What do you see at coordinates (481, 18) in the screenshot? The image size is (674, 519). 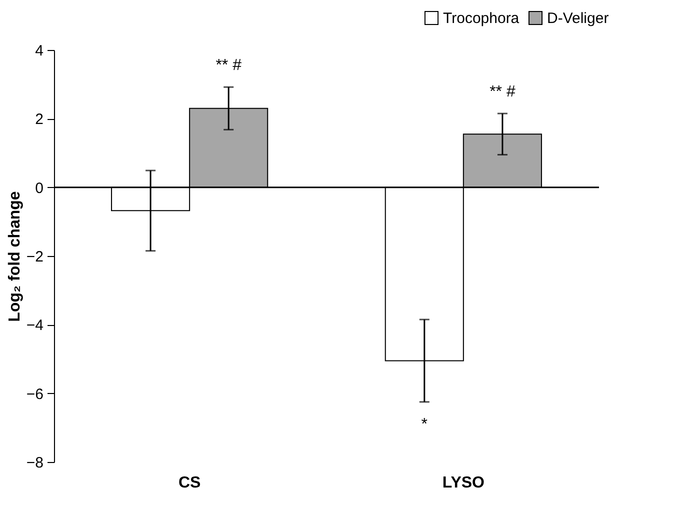 I see `legend-label: Trocophora` at bounding box center [481, 18].